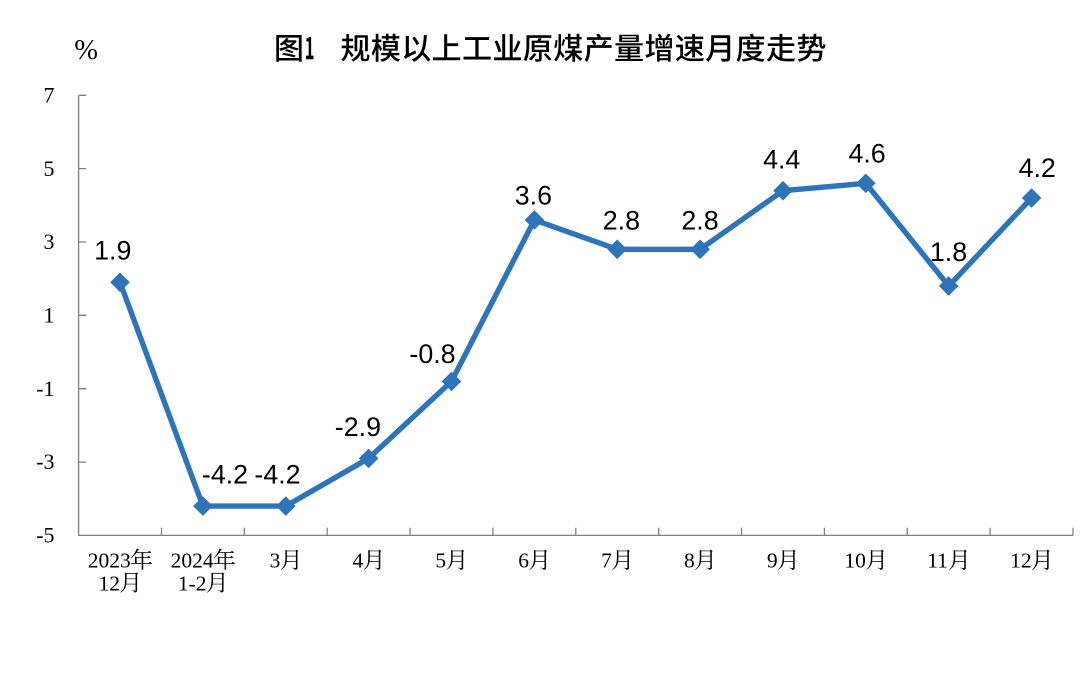  I want to click on svg-text: -0.8, so click(432, 354).